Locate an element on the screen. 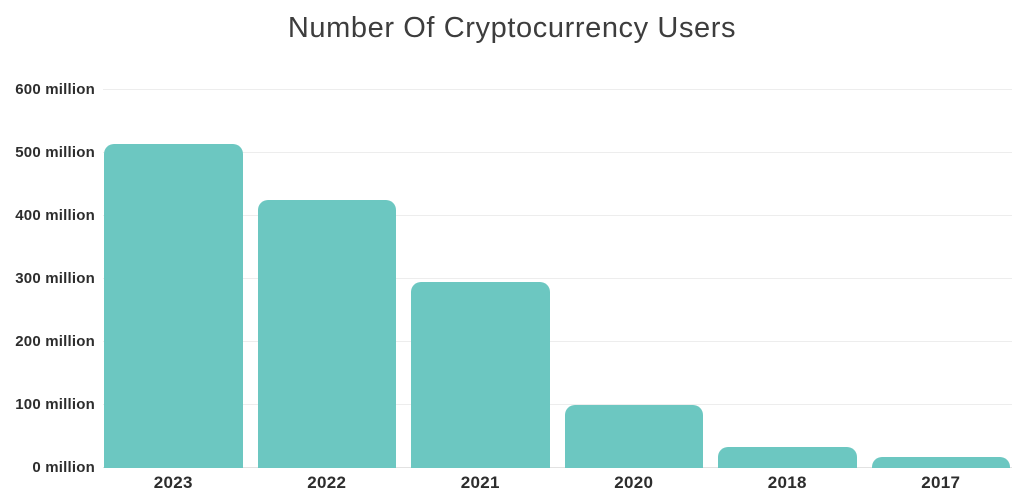  y-tick-label-400: 400 million is located at coordinates (55, 215).